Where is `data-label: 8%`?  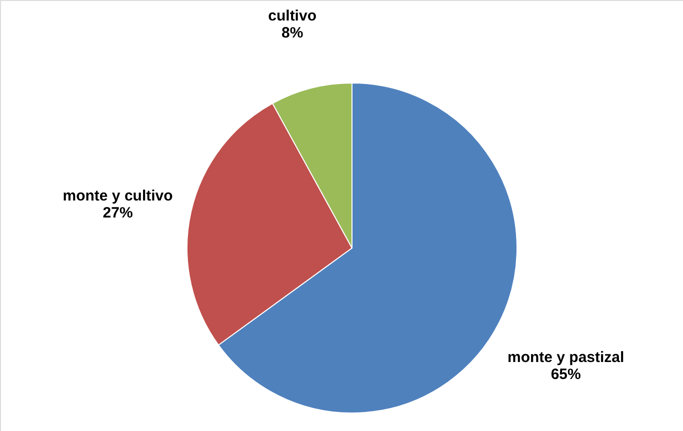
data-label: 8% is located at coordinates (292, 33).